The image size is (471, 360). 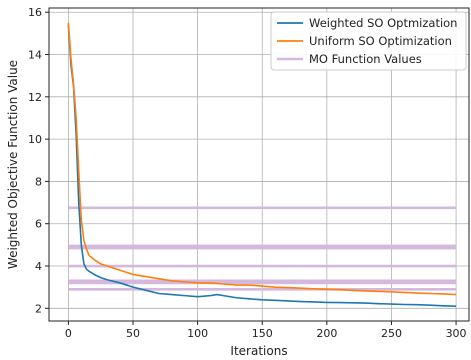 What do you see at coordinates (38, 224) in the screenshot?
I see `y-tick-label: 6` at bounding box center [38, 224].